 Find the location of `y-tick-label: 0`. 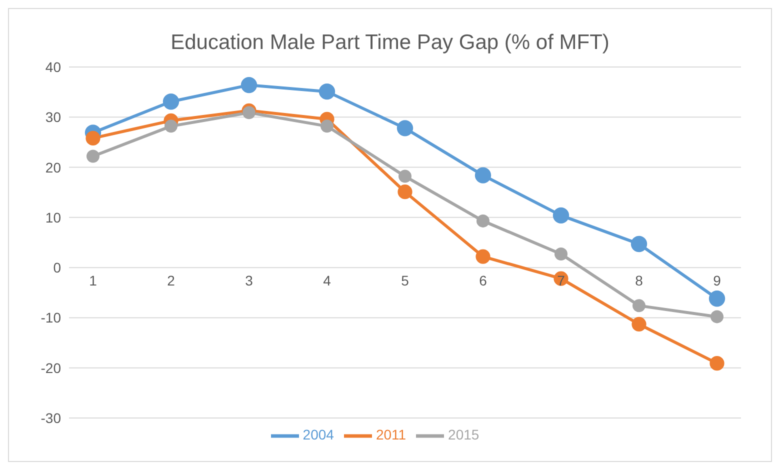

y-tick-label: 0 is located at coordinates (57, 268).